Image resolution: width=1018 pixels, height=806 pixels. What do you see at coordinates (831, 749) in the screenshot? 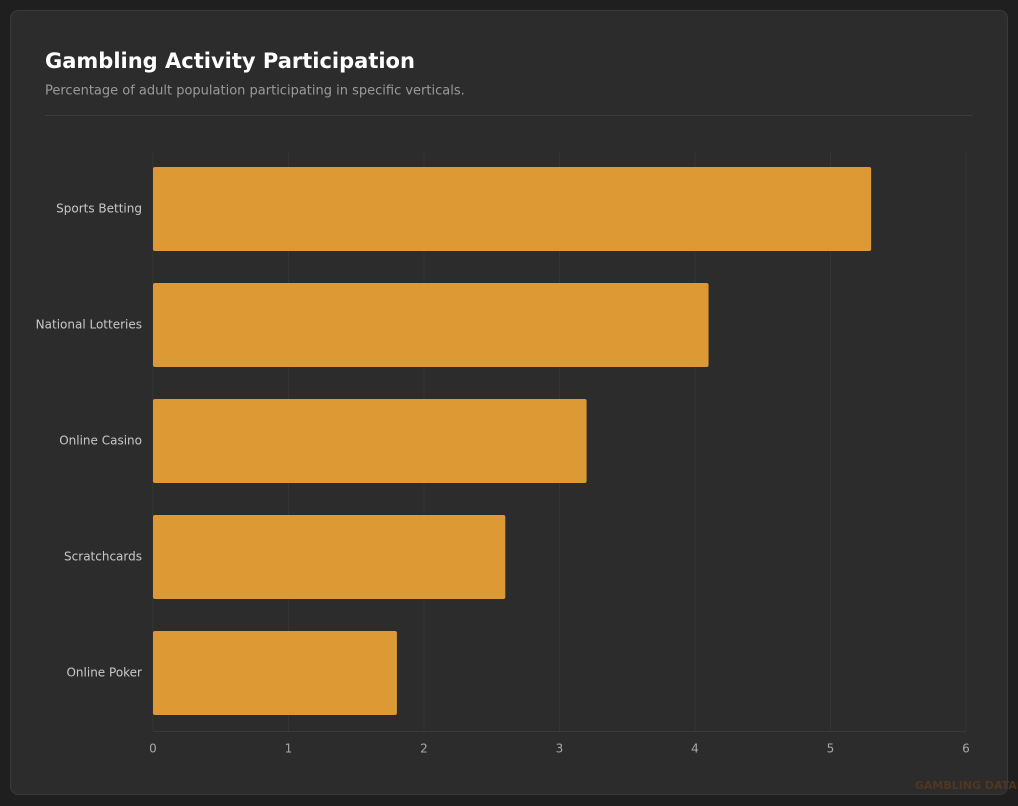
I see `x-tick-label: 5` at bounding box center [831, 749].